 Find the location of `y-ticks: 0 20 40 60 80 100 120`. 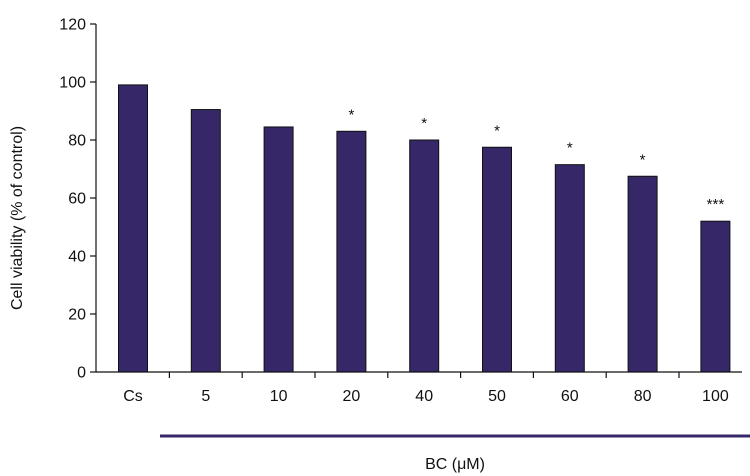

y-ticks: 0 20 40 60 80 100 120 is located at coordinates (77, 199).